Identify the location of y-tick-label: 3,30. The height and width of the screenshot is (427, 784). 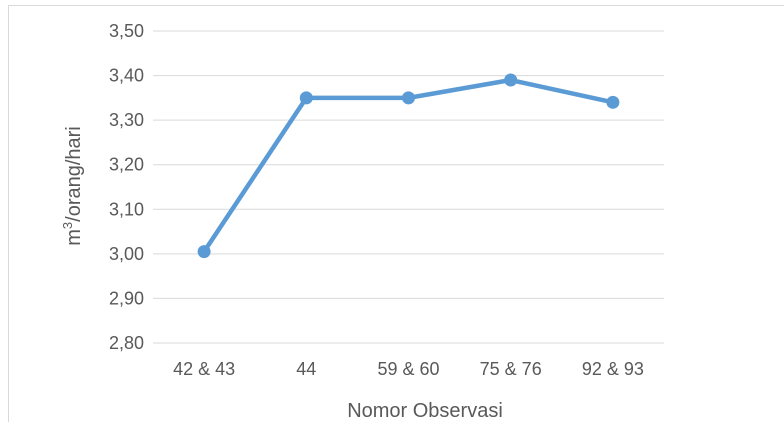
(126, 120).